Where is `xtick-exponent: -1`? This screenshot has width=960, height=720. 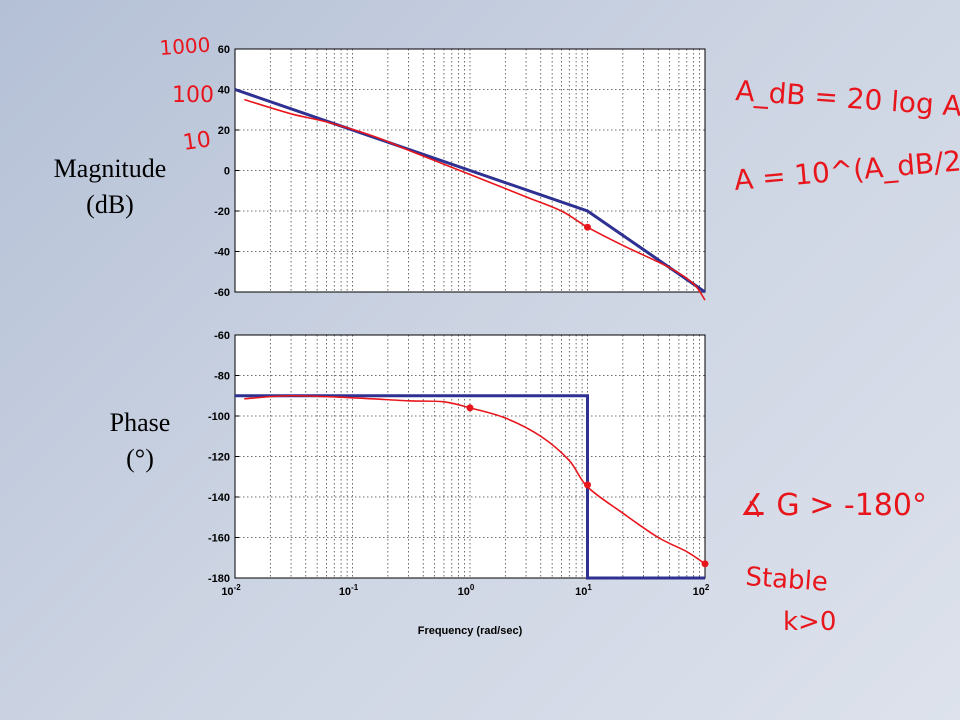 xtick-exponent: -1 is located at coordinates (355, 587).